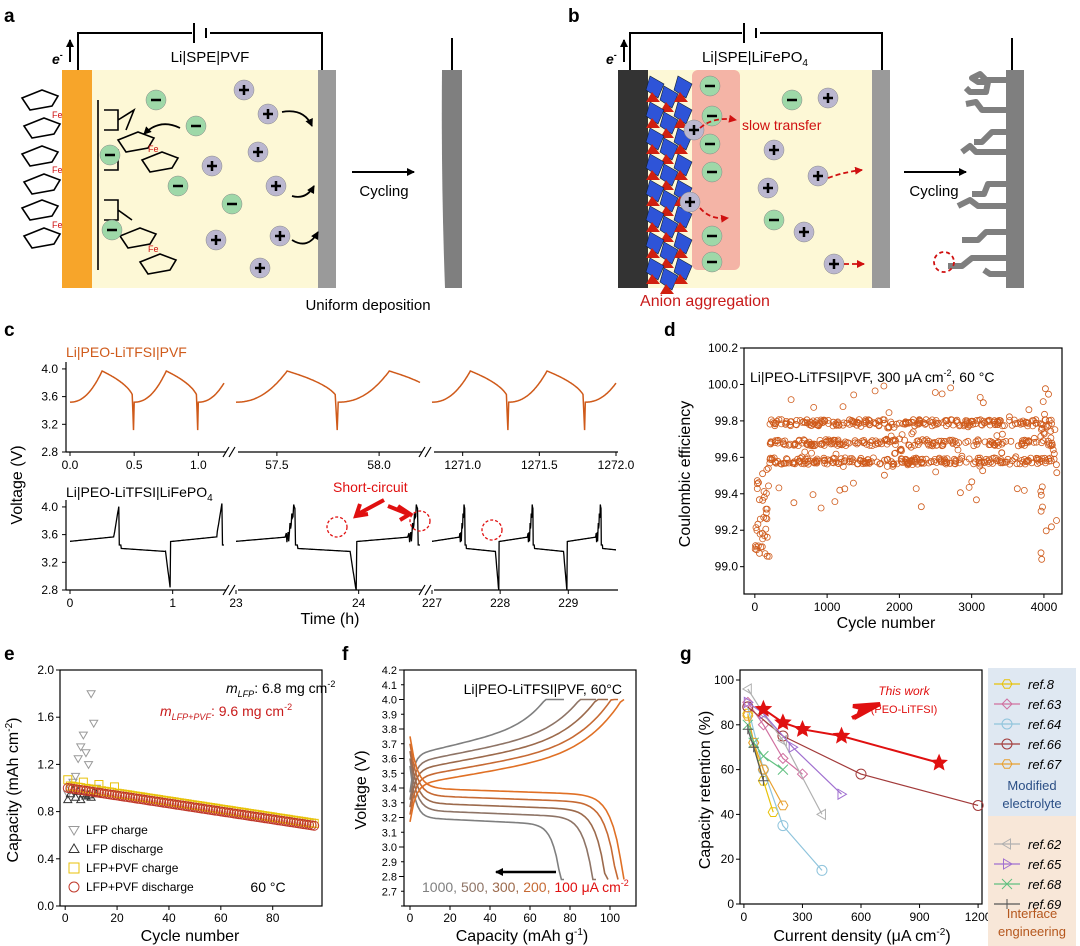 This screenshot has height=946, width=1080. What do you see at coordinates (190, 936) in the screenshot?
I see `e-xlabel: Cycle number` at bounding box center [190, 936].